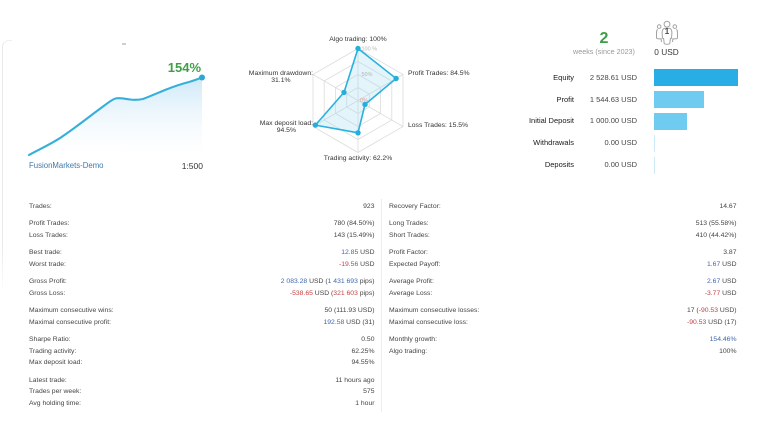 The height and width of the screenshot is (423, 779). What do you see at coordinates (666, 31) in the screenshot?
I see `svg-text: 1` at bounding box center [666, 31].